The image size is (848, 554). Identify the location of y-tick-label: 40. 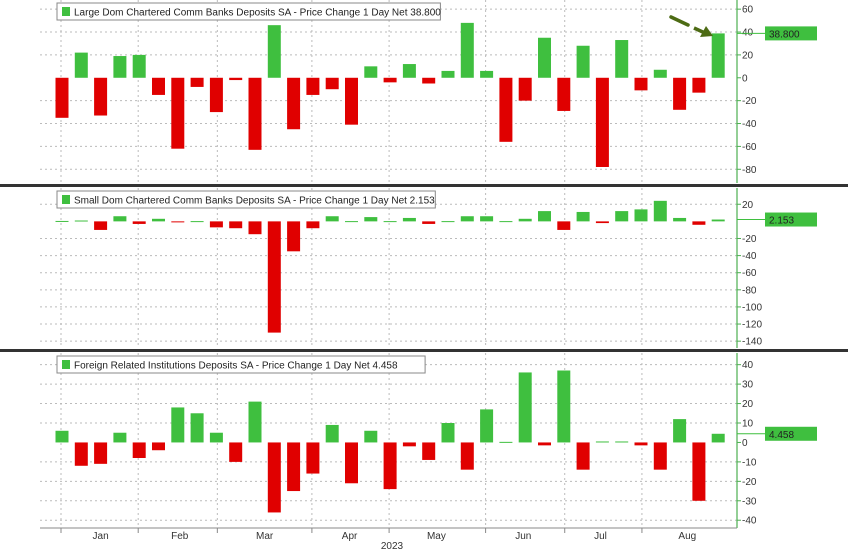
(748, 365).